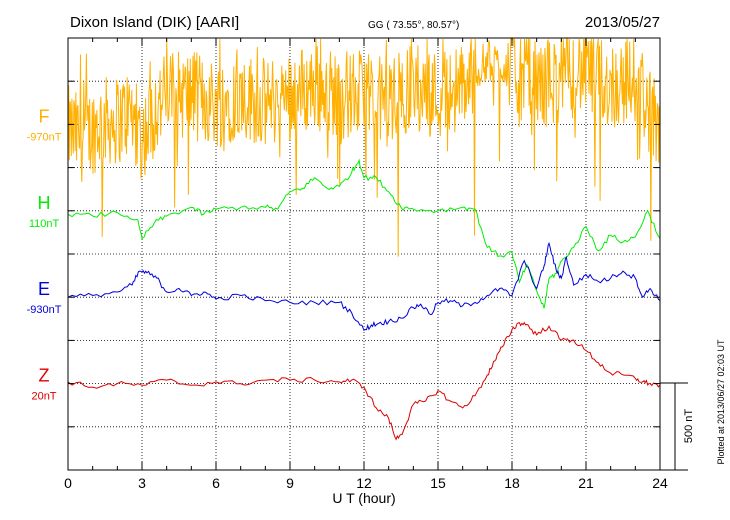  What do you see at coordinates (438, 483) in the screenshot?
I see `x-tick-label: 15` at bounding box center [438, 483].